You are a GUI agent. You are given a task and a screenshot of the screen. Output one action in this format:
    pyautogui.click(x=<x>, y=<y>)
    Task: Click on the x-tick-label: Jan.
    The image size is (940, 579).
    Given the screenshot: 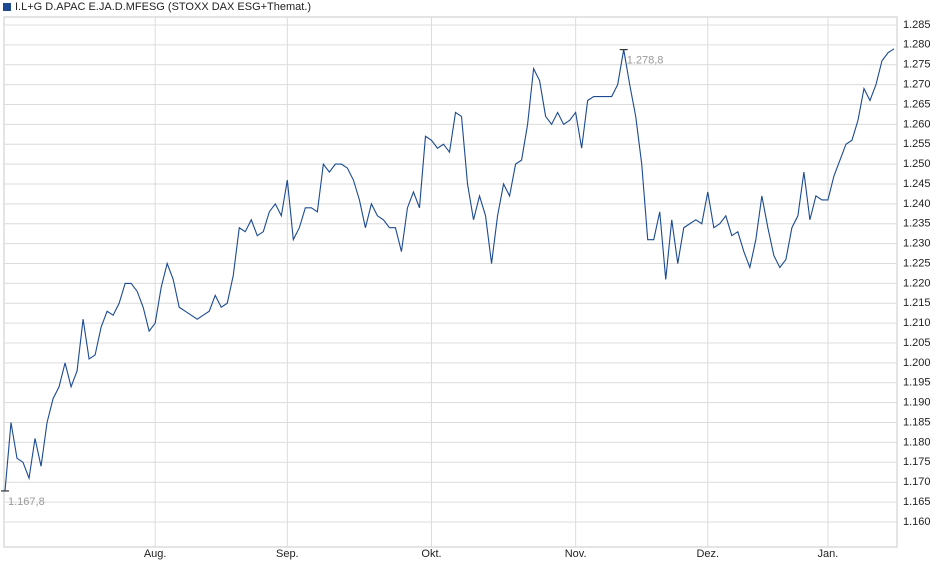 What is the action you would take?
    pyautogui.click(x=828, y=554)
    